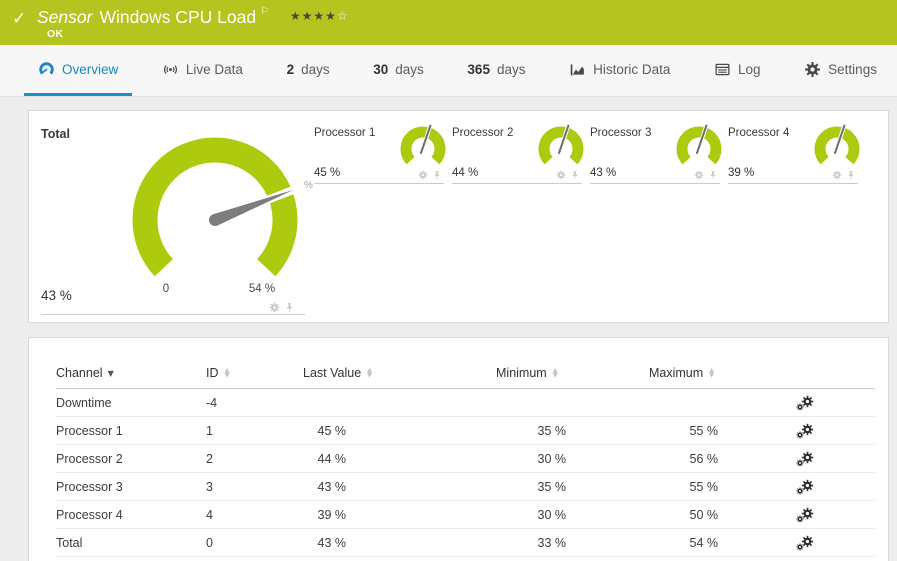 The image size is (897, 561). Describe the element at coordinates (85, 373) in the screenshot. I see `col-header-channel: Channel ▼` at that location.